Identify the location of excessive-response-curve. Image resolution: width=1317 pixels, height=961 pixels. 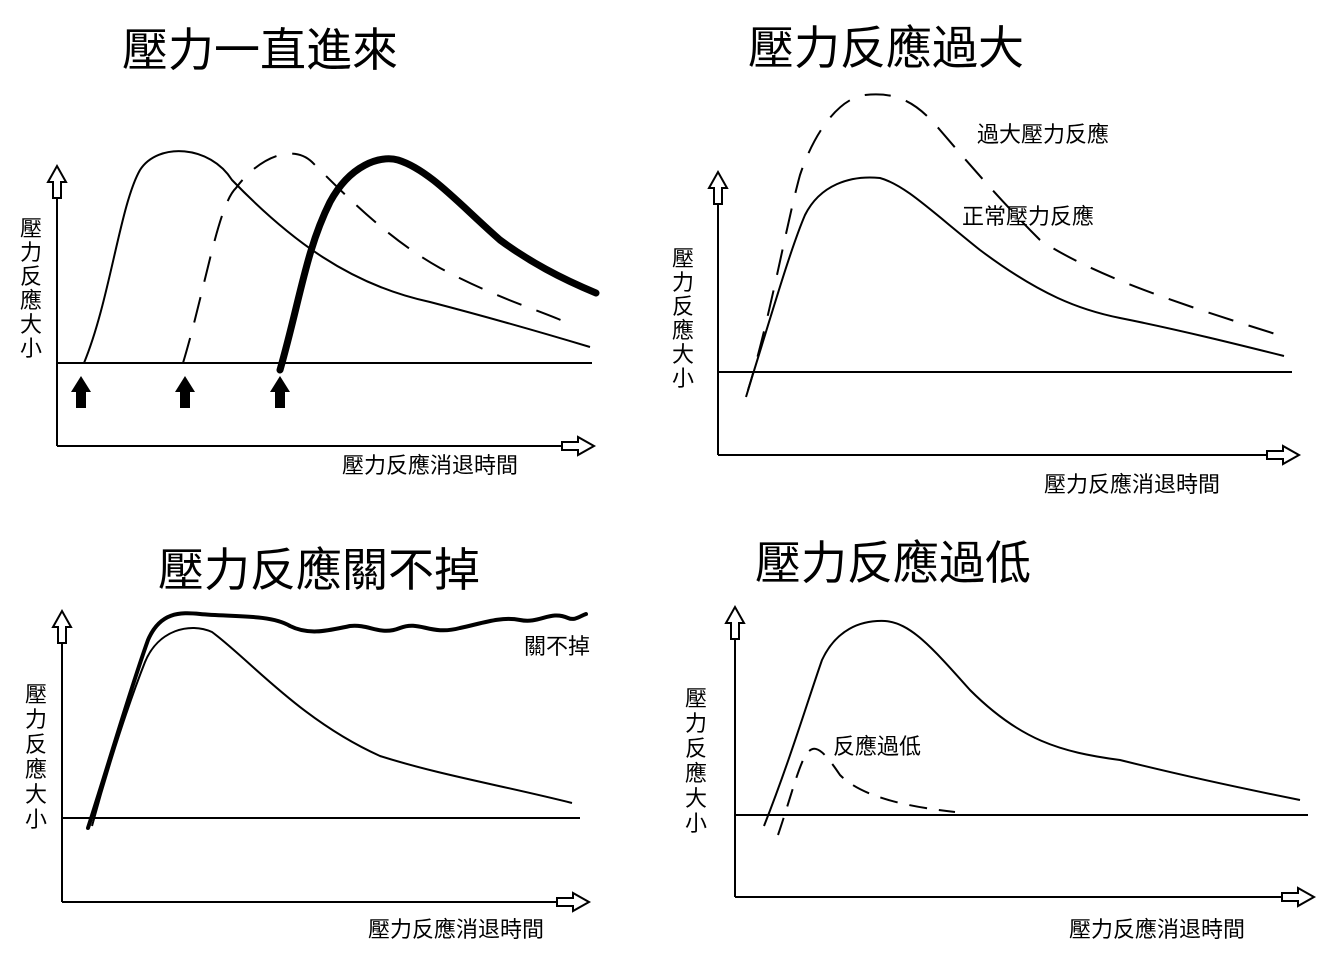
(1017, 245).